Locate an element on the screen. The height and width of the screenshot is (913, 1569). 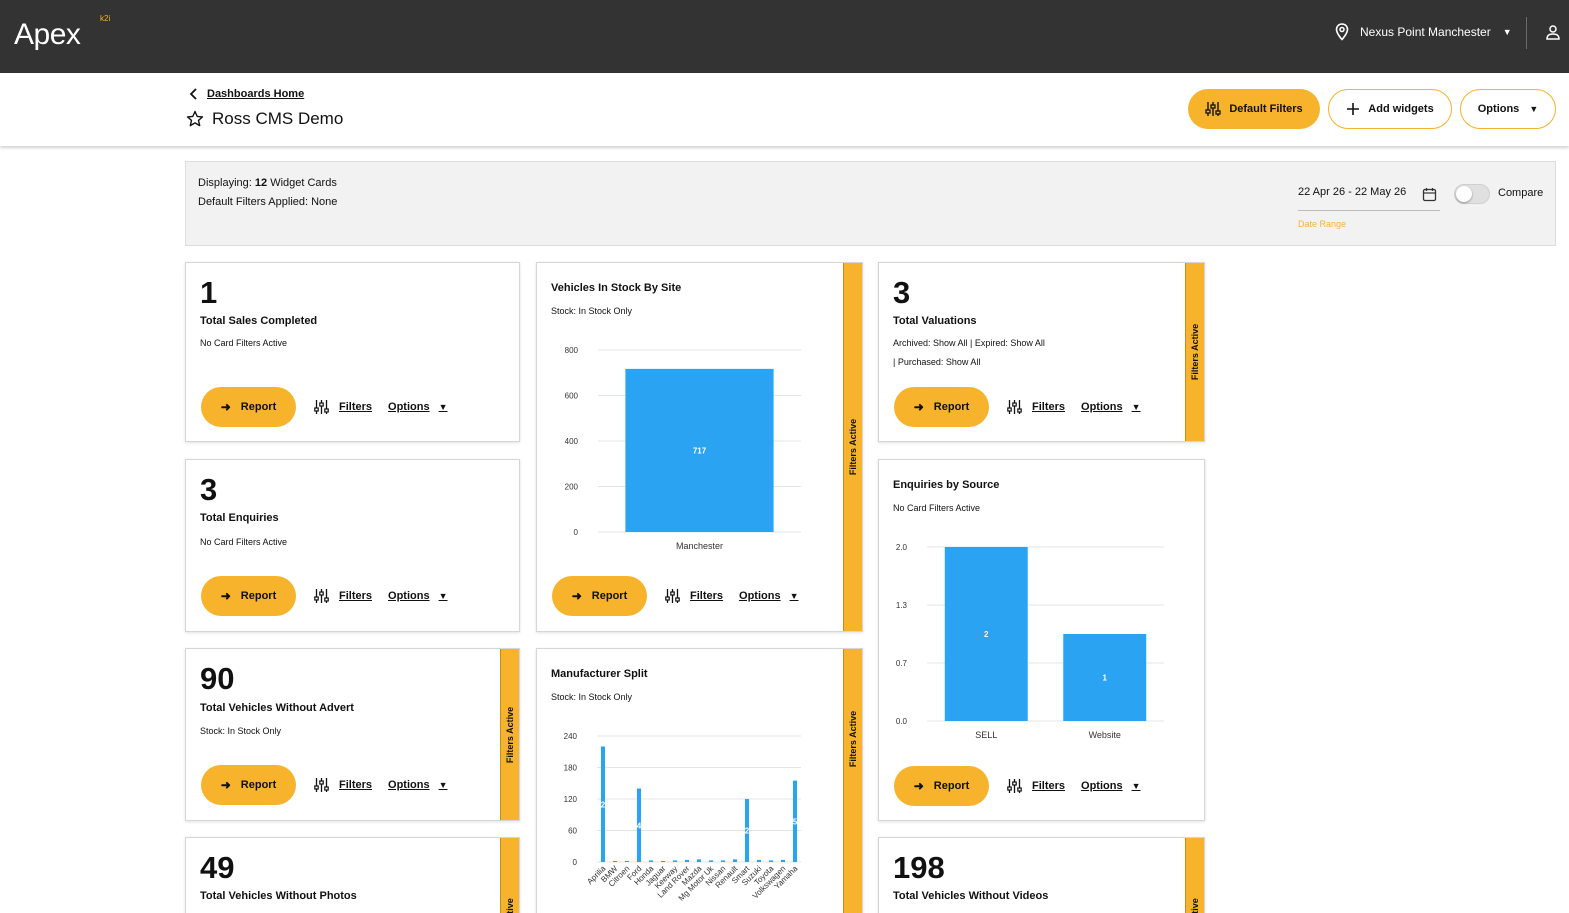
stock-by-site-chart: 0 200 400 600 800 717 Manchester is located at coordinates (683, 448).